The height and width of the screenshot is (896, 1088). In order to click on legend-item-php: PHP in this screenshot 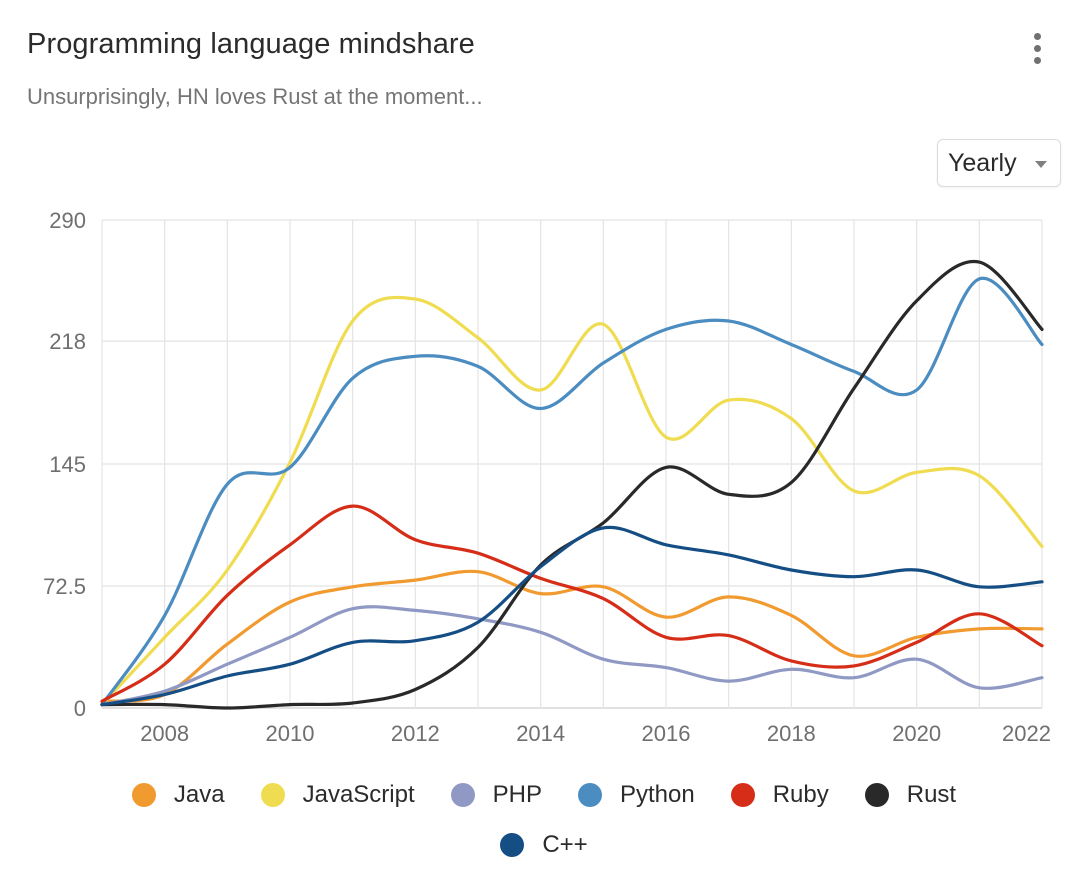, I will do `click(496, 795)`.